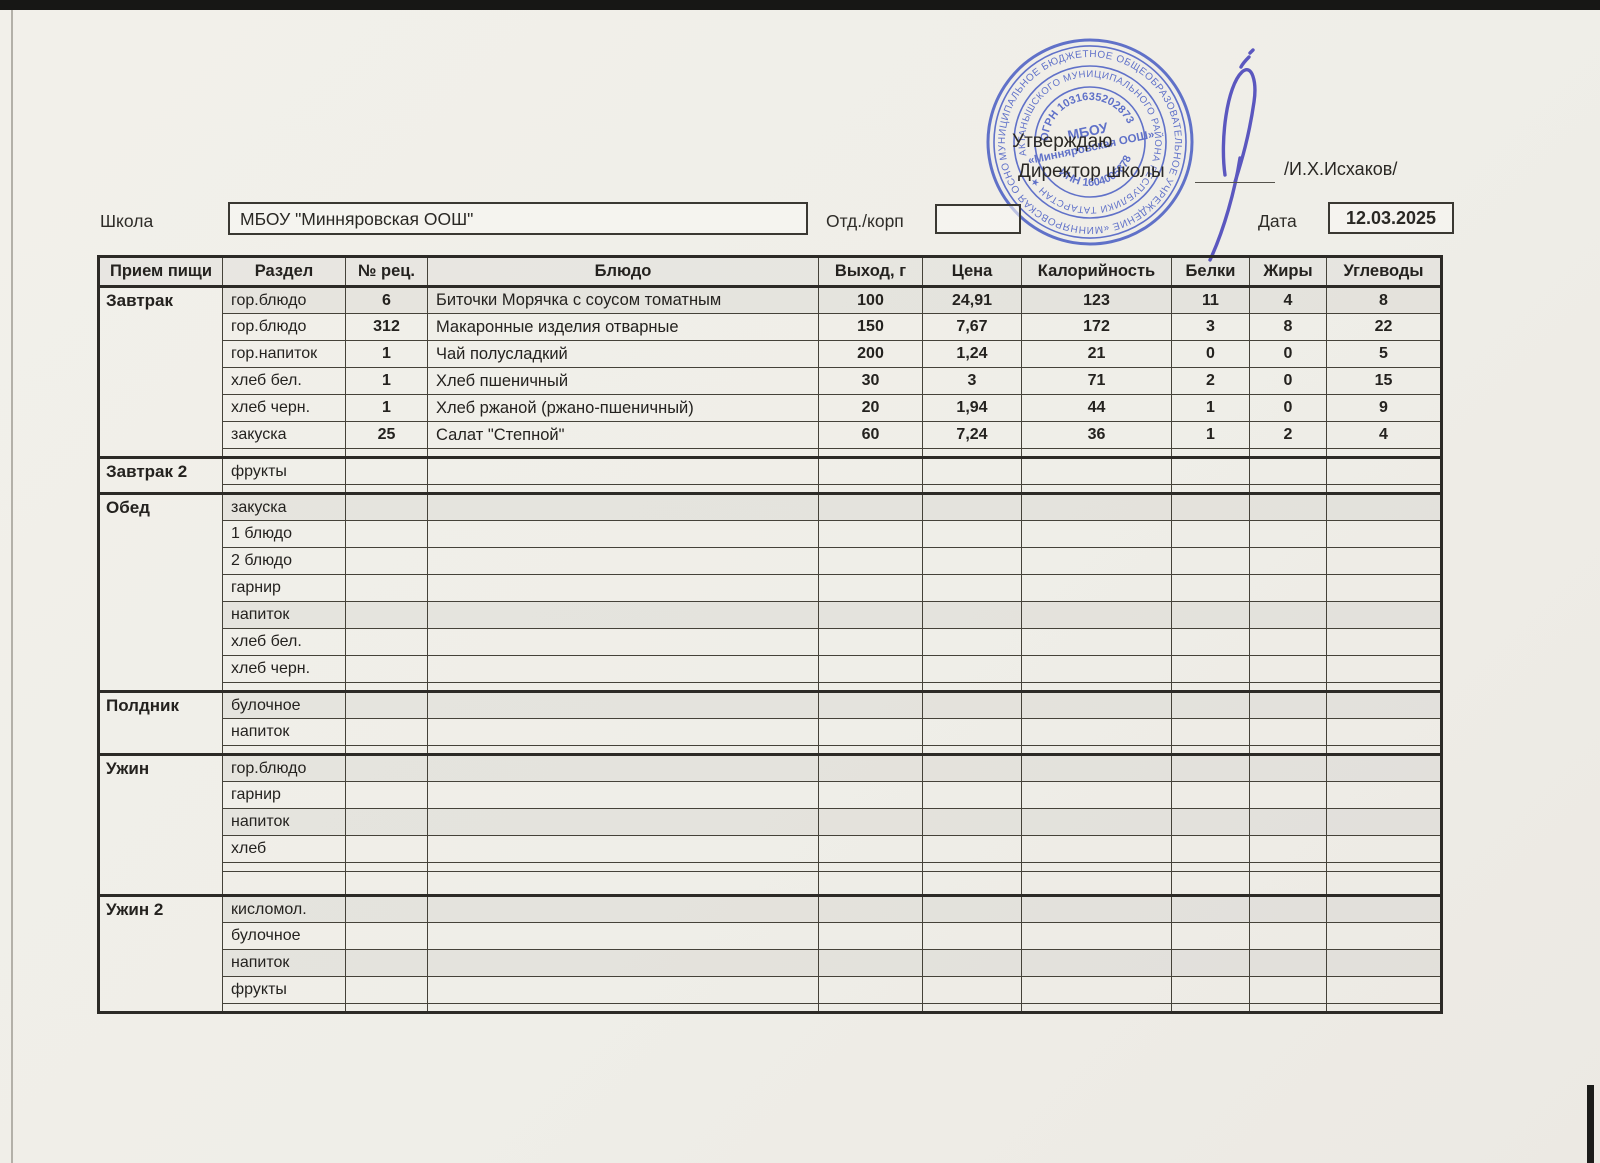 Image resolution: width=1600 pixels, height=1163 pixels. I want to click on col-header-dish: Блюдо, so click(623, 272).